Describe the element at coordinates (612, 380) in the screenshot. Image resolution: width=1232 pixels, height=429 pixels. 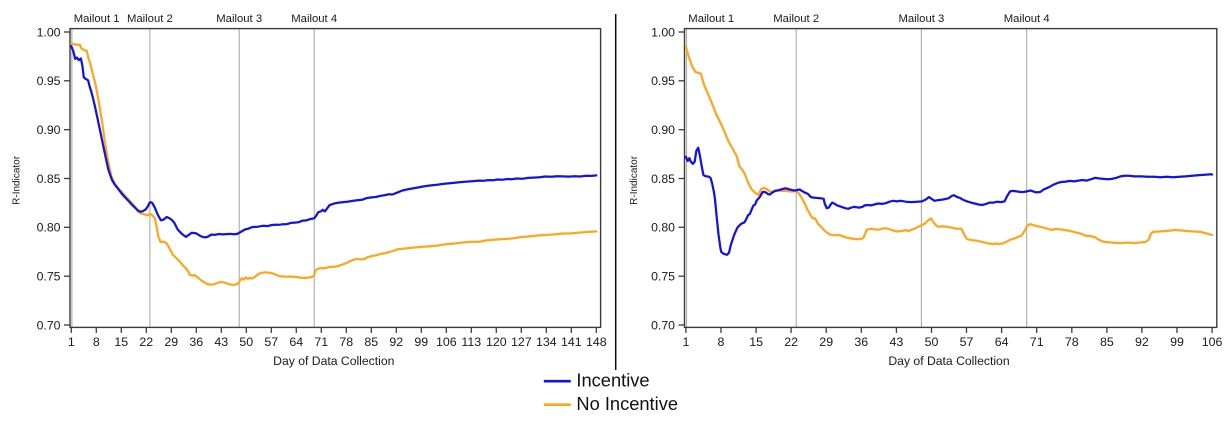
I see `svg-text: Incentive` at that location.